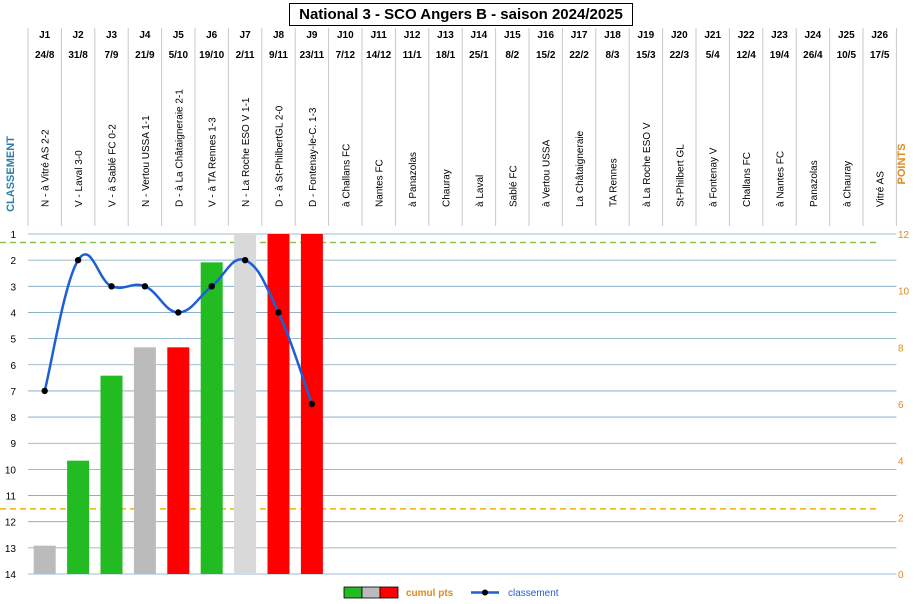  What do you see at coordinates (545, 35) in the screenshot?
I see `matchday-number: J16` at bounding box center [545, 35].